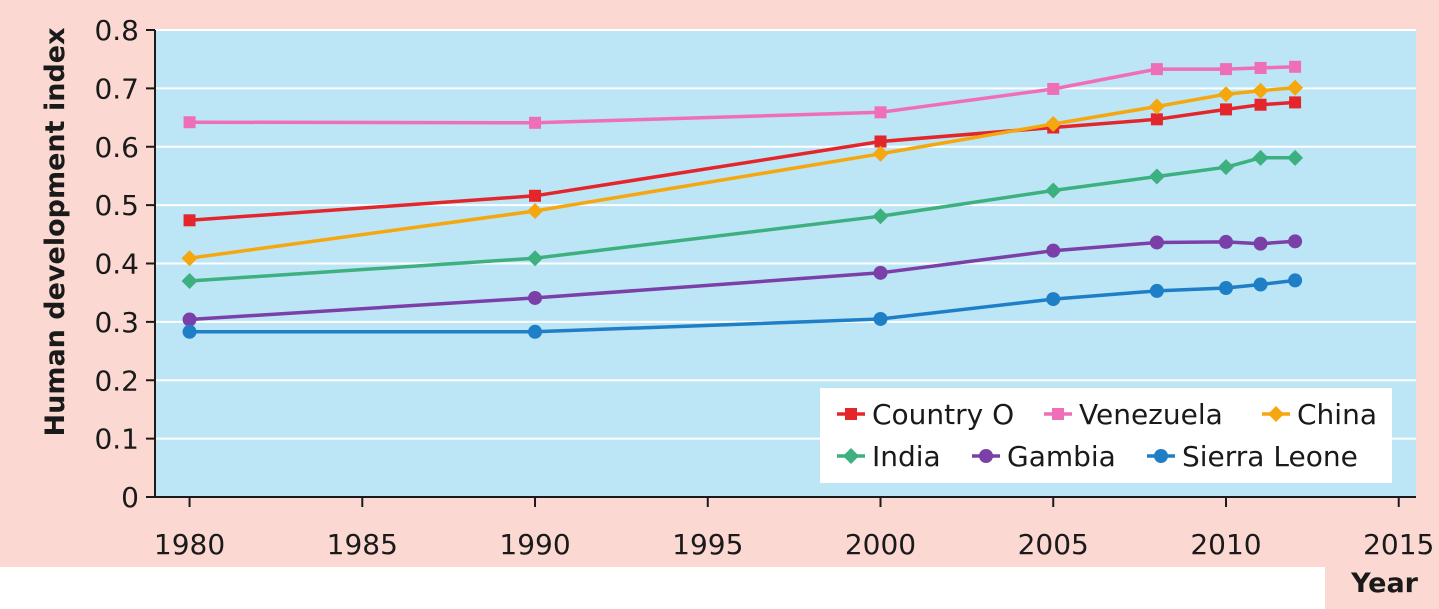 Image resolution: width=1439 pixels, height=609 pixels. What do you see at coordinates (1225, 241) in the screenshot?
I see `point-gambia-2010` at bounding box center [1225, 241].